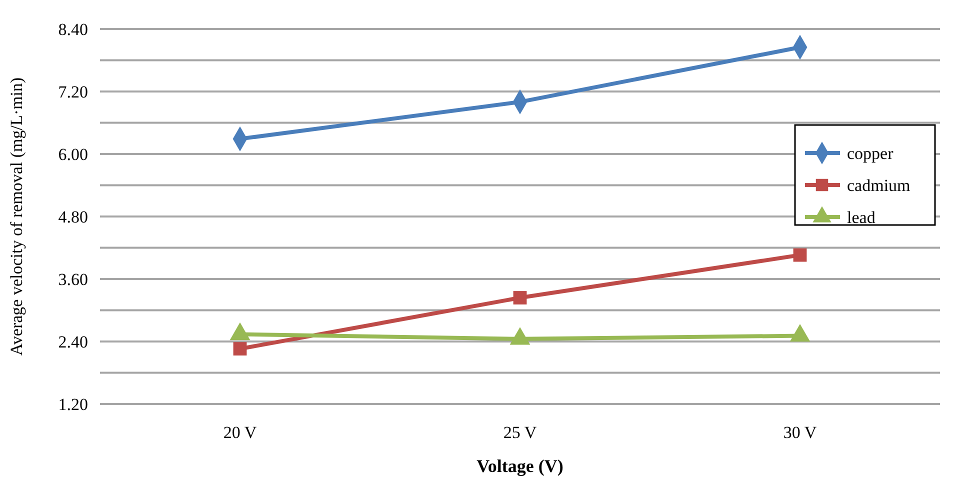 Image resolution: width=955 pixels, height=480 pixels. Describe the element at coordinates (73, 154) in the screenshot. I see `y-tick-label: 6.00` at that location.